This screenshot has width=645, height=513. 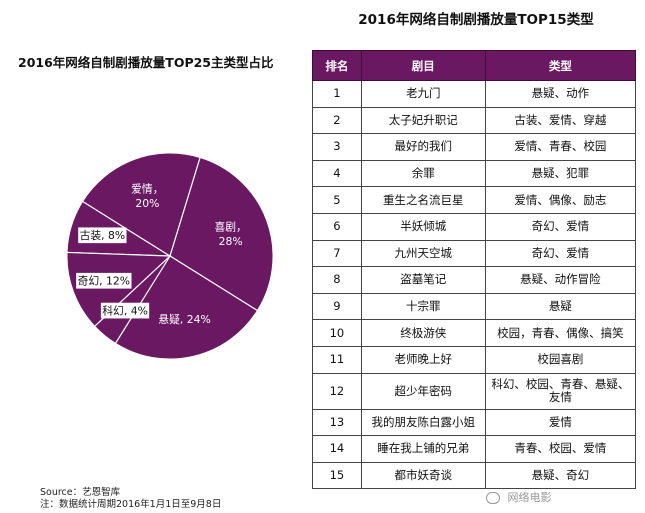 I want to click on table-row: 1 老九门 悬疑、动作, so click(x=474, y=94).